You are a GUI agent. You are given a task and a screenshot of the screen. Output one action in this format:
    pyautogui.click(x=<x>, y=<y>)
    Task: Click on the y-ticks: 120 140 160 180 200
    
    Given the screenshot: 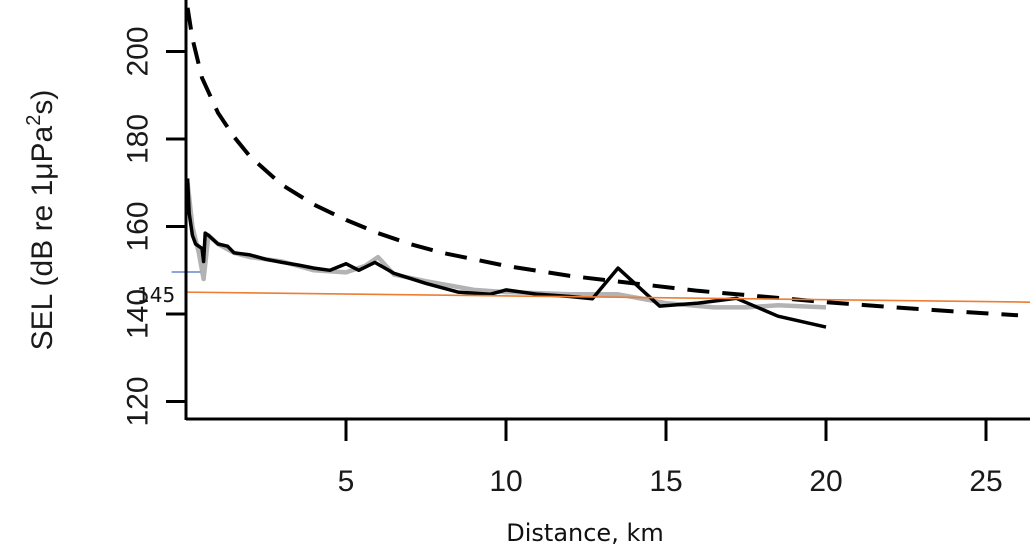 What is the action you would take?
    pyautogui.click(x=154, y=226)
    